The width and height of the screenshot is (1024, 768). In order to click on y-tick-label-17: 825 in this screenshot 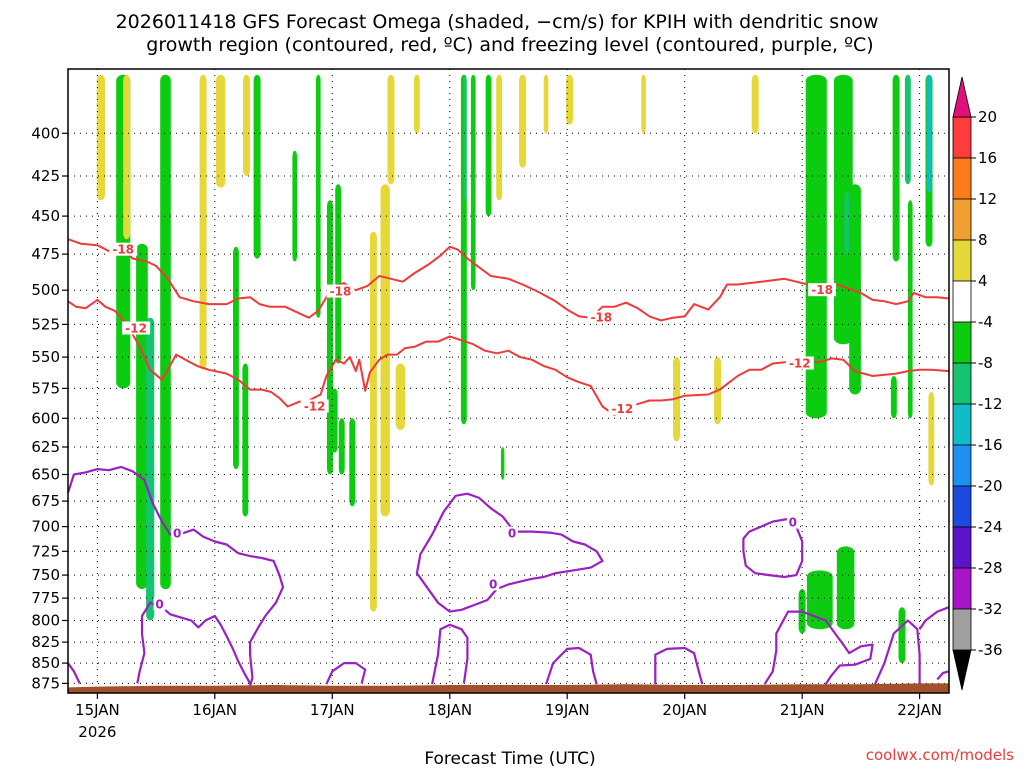, I will do `click(45, 642)`.